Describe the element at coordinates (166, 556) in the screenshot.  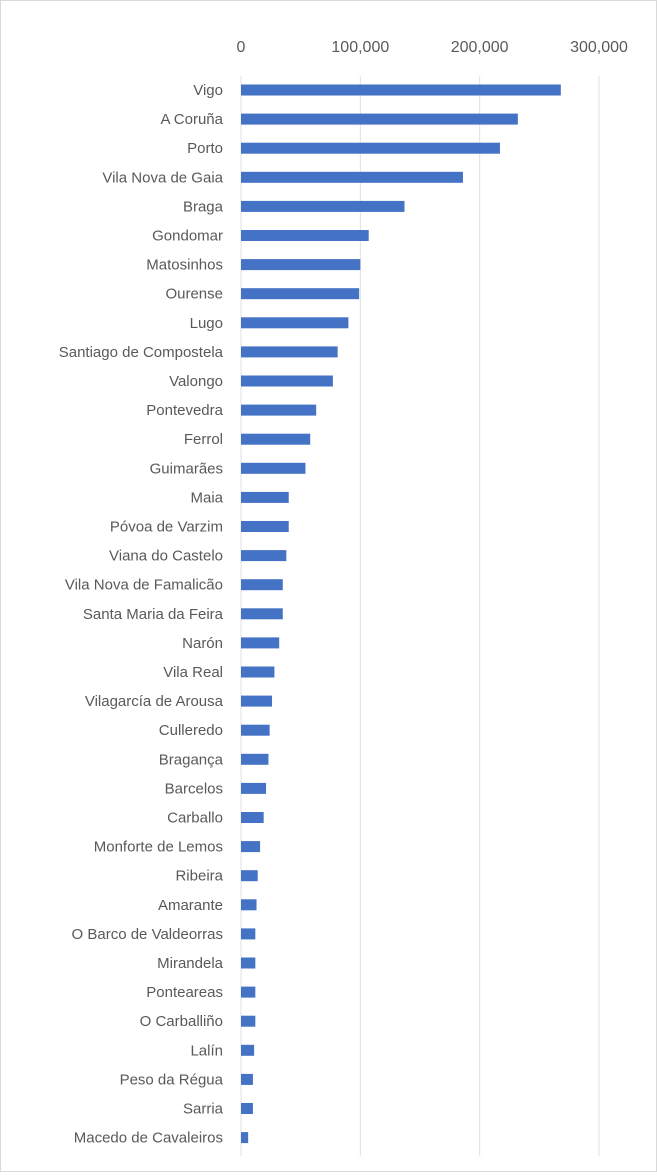
I see `category-label: Viana do Castelo` at that location.